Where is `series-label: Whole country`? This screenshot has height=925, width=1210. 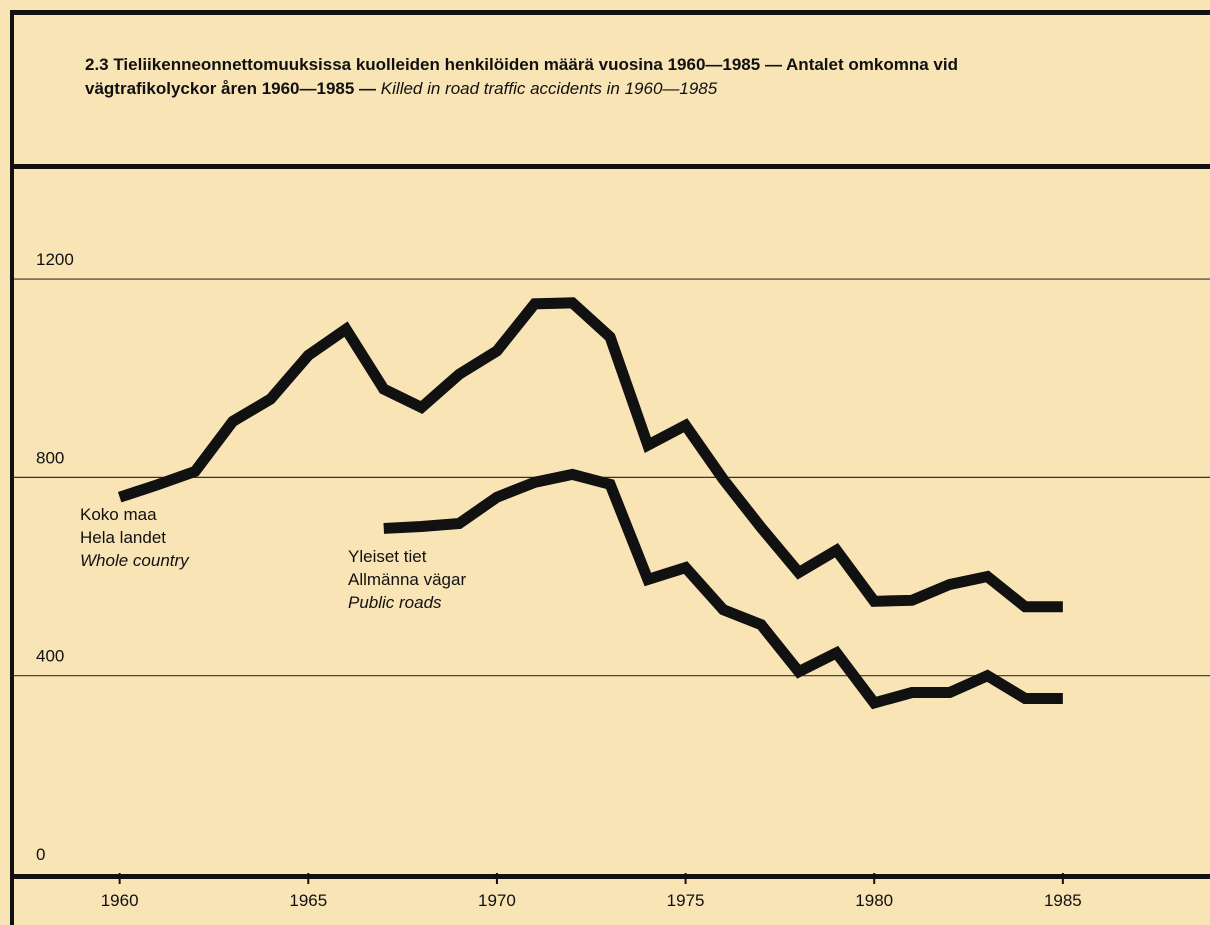 series-label: Whole country is located at coordinates (135, 560).